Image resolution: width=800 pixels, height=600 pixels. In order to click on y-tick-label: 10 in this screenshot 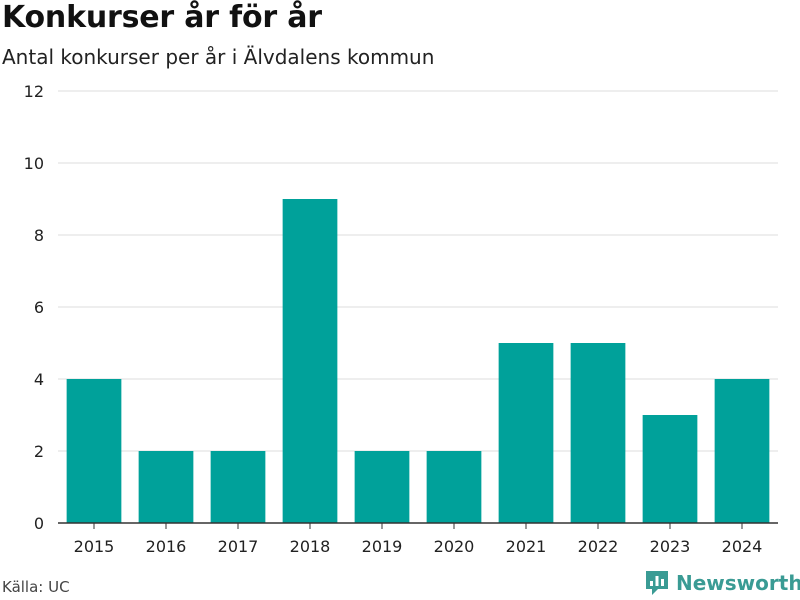, I will do `click(34, 163)`.